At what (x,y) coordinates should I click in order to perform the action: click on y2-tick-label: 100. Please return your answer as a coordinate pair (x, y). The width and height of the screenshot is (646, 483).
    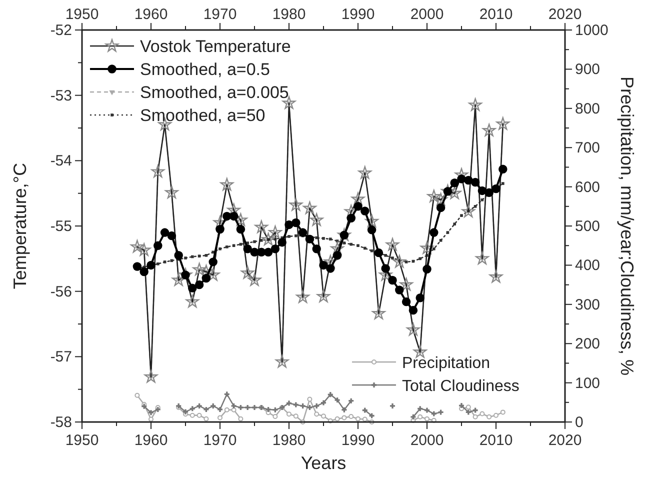
    Looking at the image, I should click on (587, 383).